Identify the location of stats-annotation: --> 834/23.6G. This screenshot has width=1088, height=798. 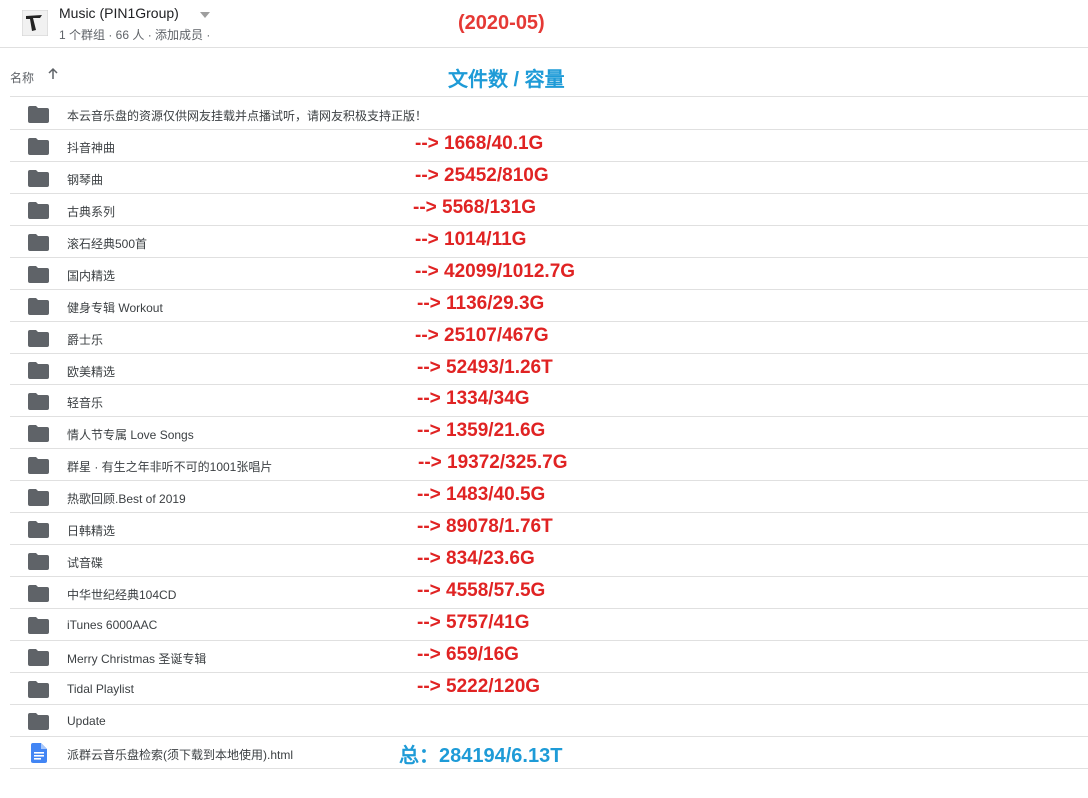
(476, 559).